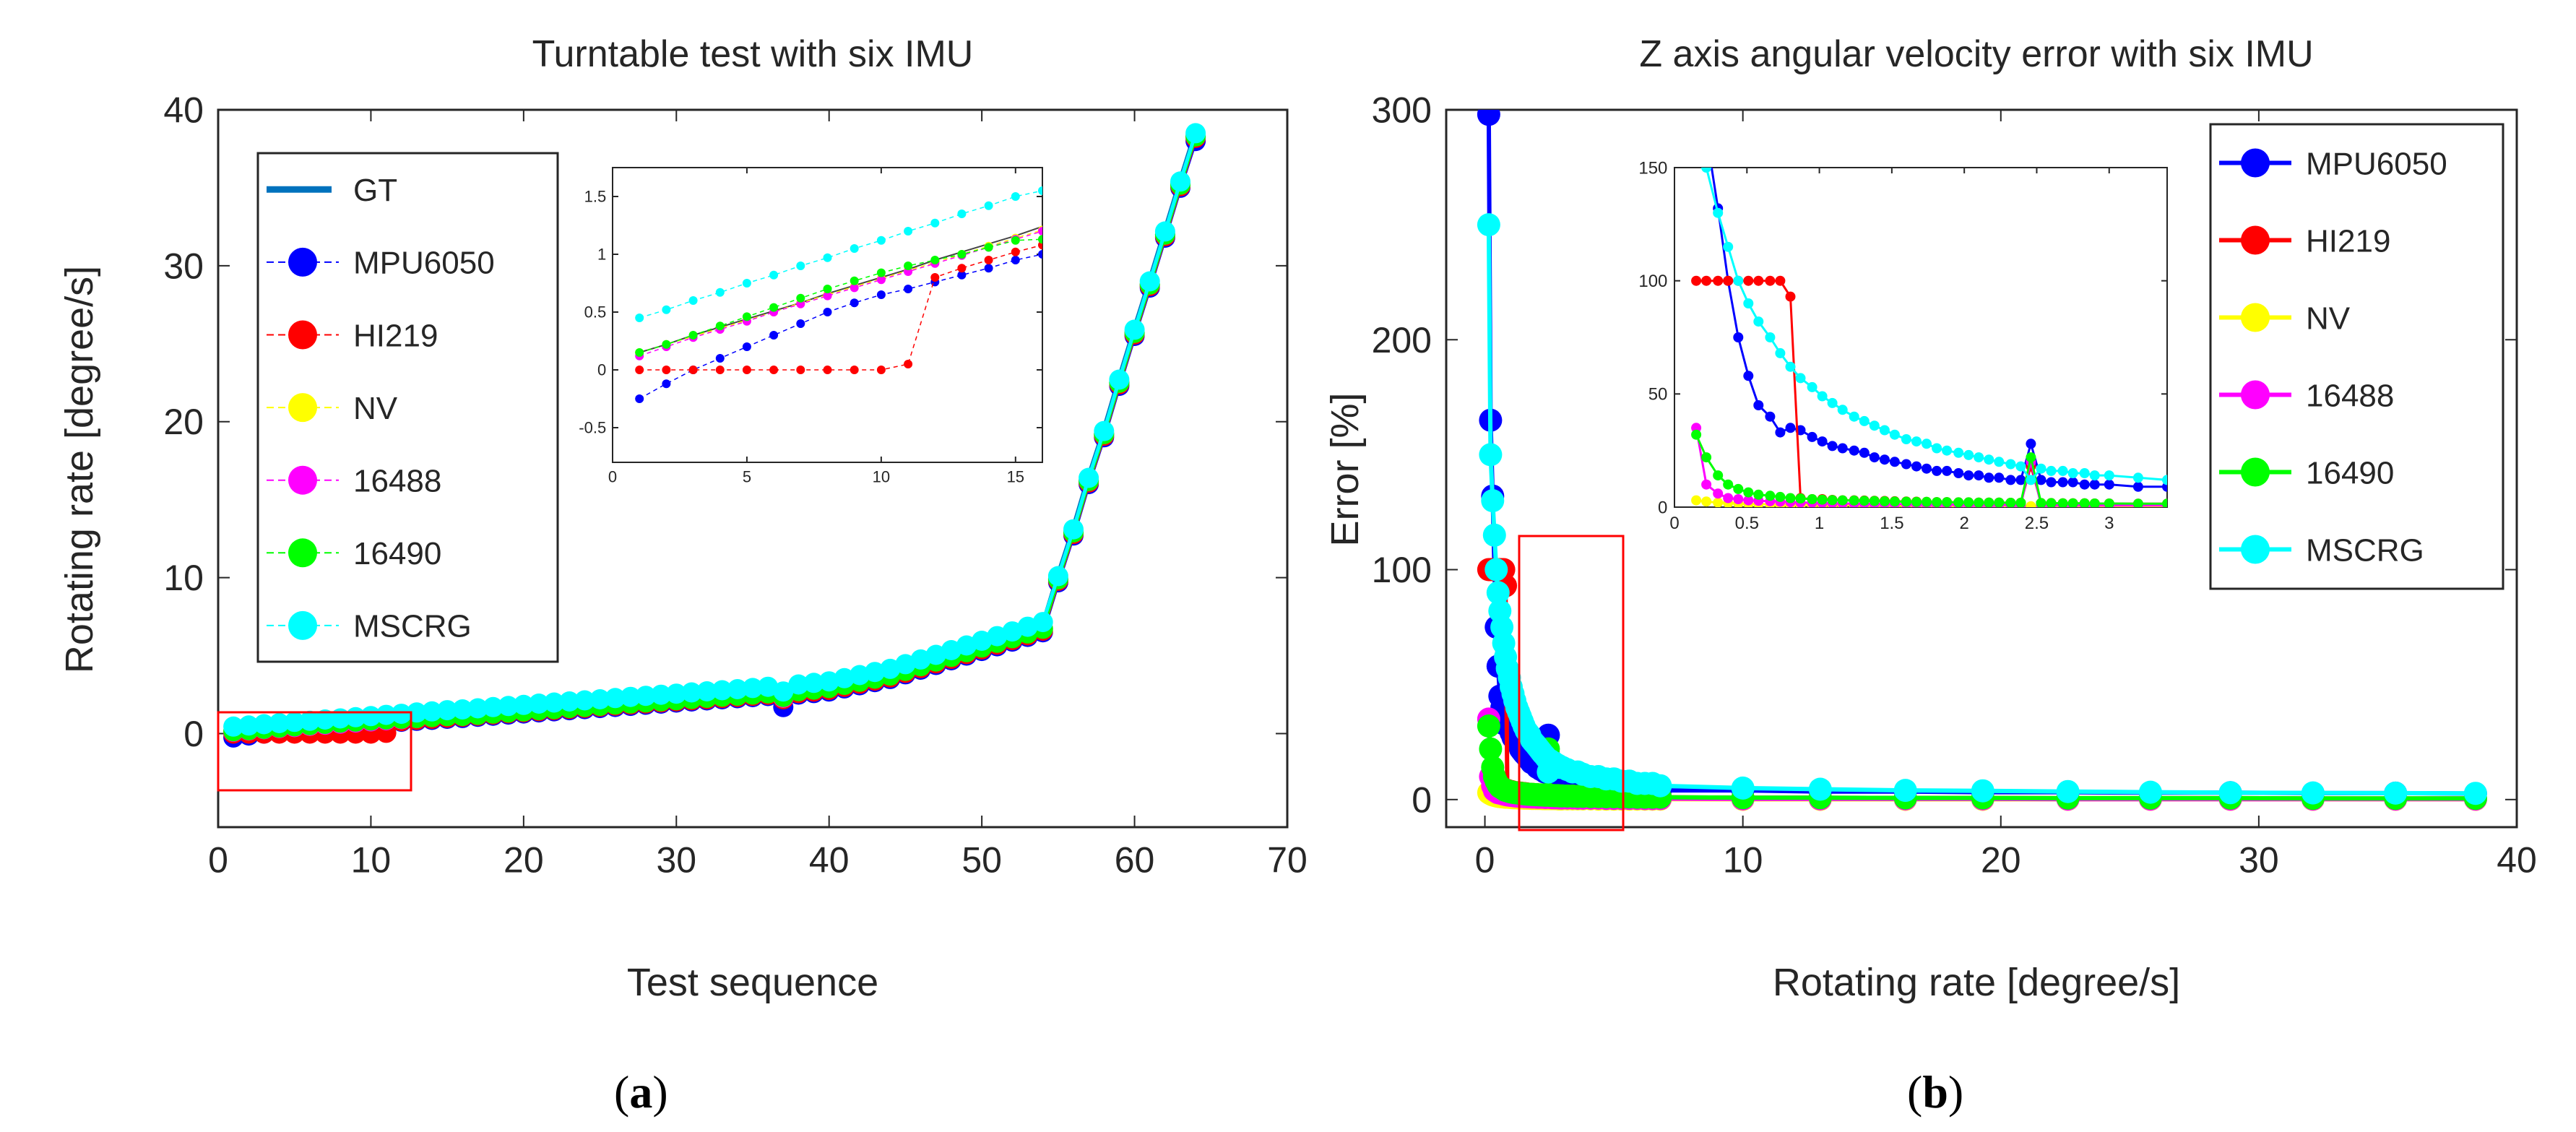 Image resolution: width=2576 pixels, height=1132 pixels. Describe the element at coordinates (1936, 1092) in the screenshot. I see `panel-b-label: (b)` at that location.